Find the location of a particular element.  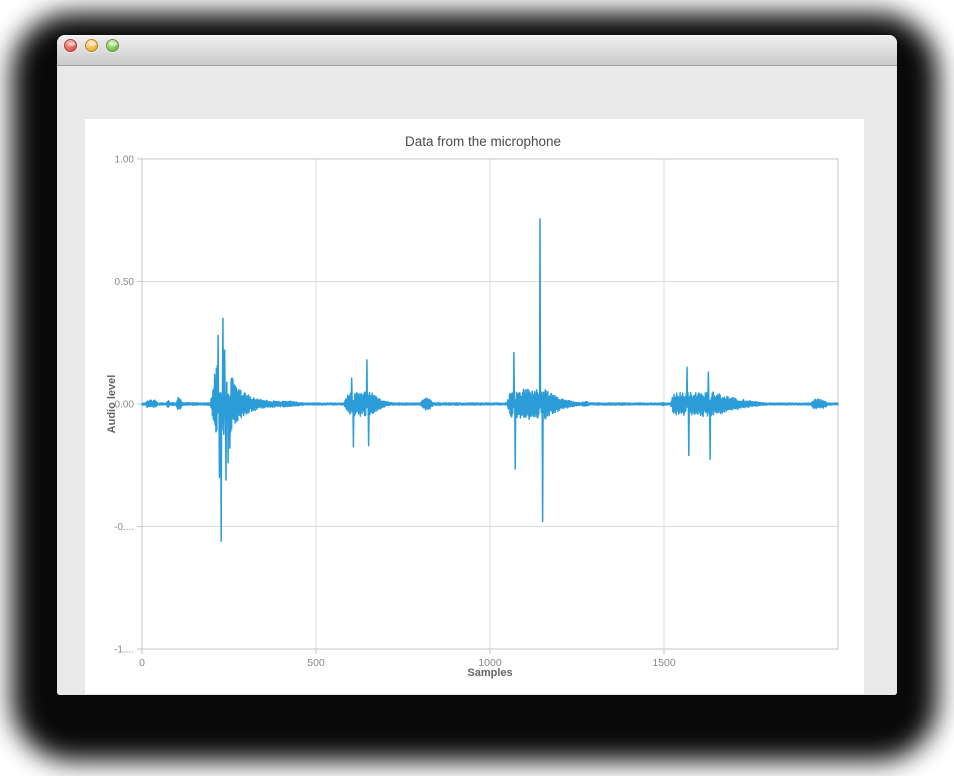

y-tick-label: 0.00 is located at coordinates (125, 405).